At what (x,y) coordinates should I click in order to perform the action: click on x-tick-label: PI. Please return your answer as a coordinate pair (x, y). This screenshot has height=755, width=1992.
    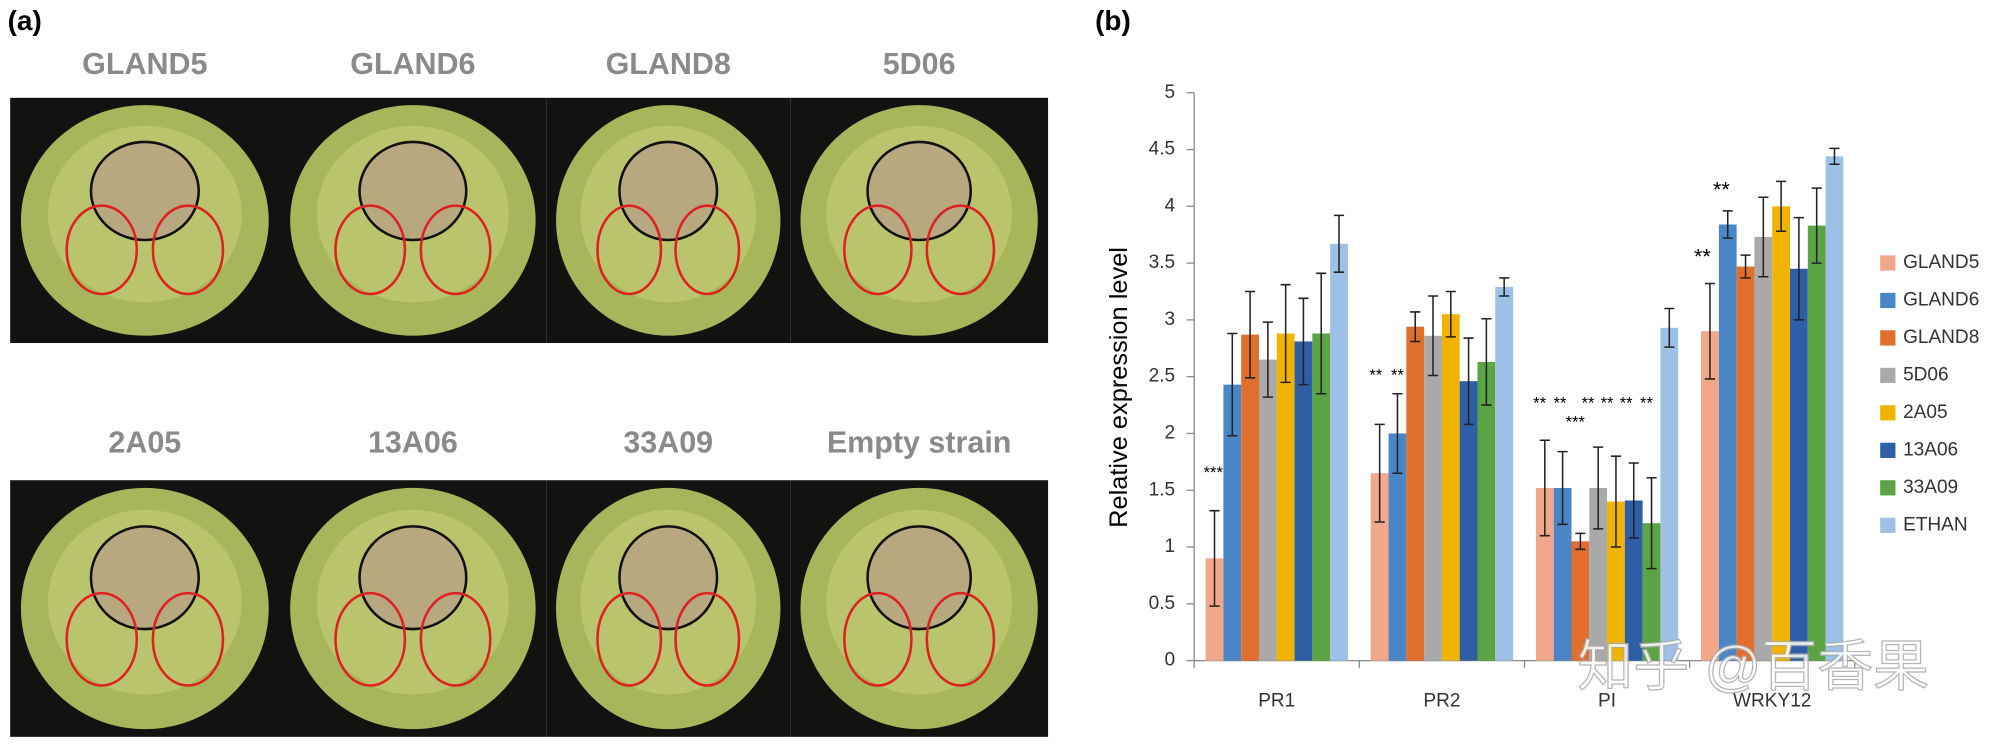
    Looking at the image, I should click on (1607, 700).